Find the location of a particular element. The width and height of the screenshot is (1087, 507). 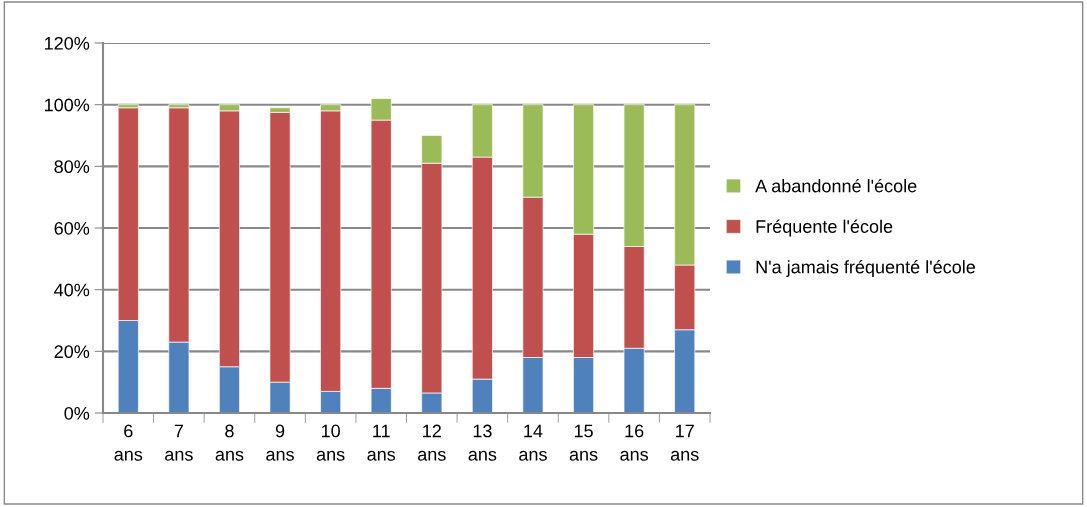

y-tick-label: 0% is located at coordinates (77, 413).